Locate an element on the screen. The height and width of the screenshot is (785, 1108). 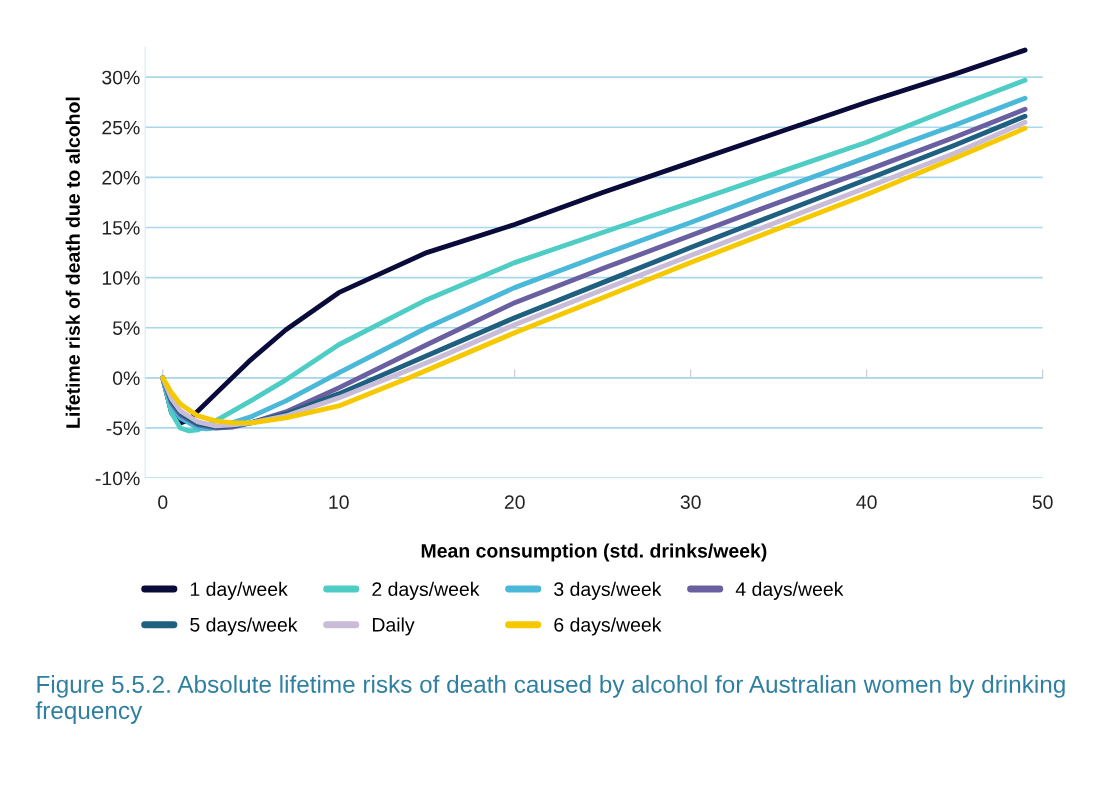
y-axis-title: Lifetime risk of death due to alcohol is located at coordinates (72, 262).